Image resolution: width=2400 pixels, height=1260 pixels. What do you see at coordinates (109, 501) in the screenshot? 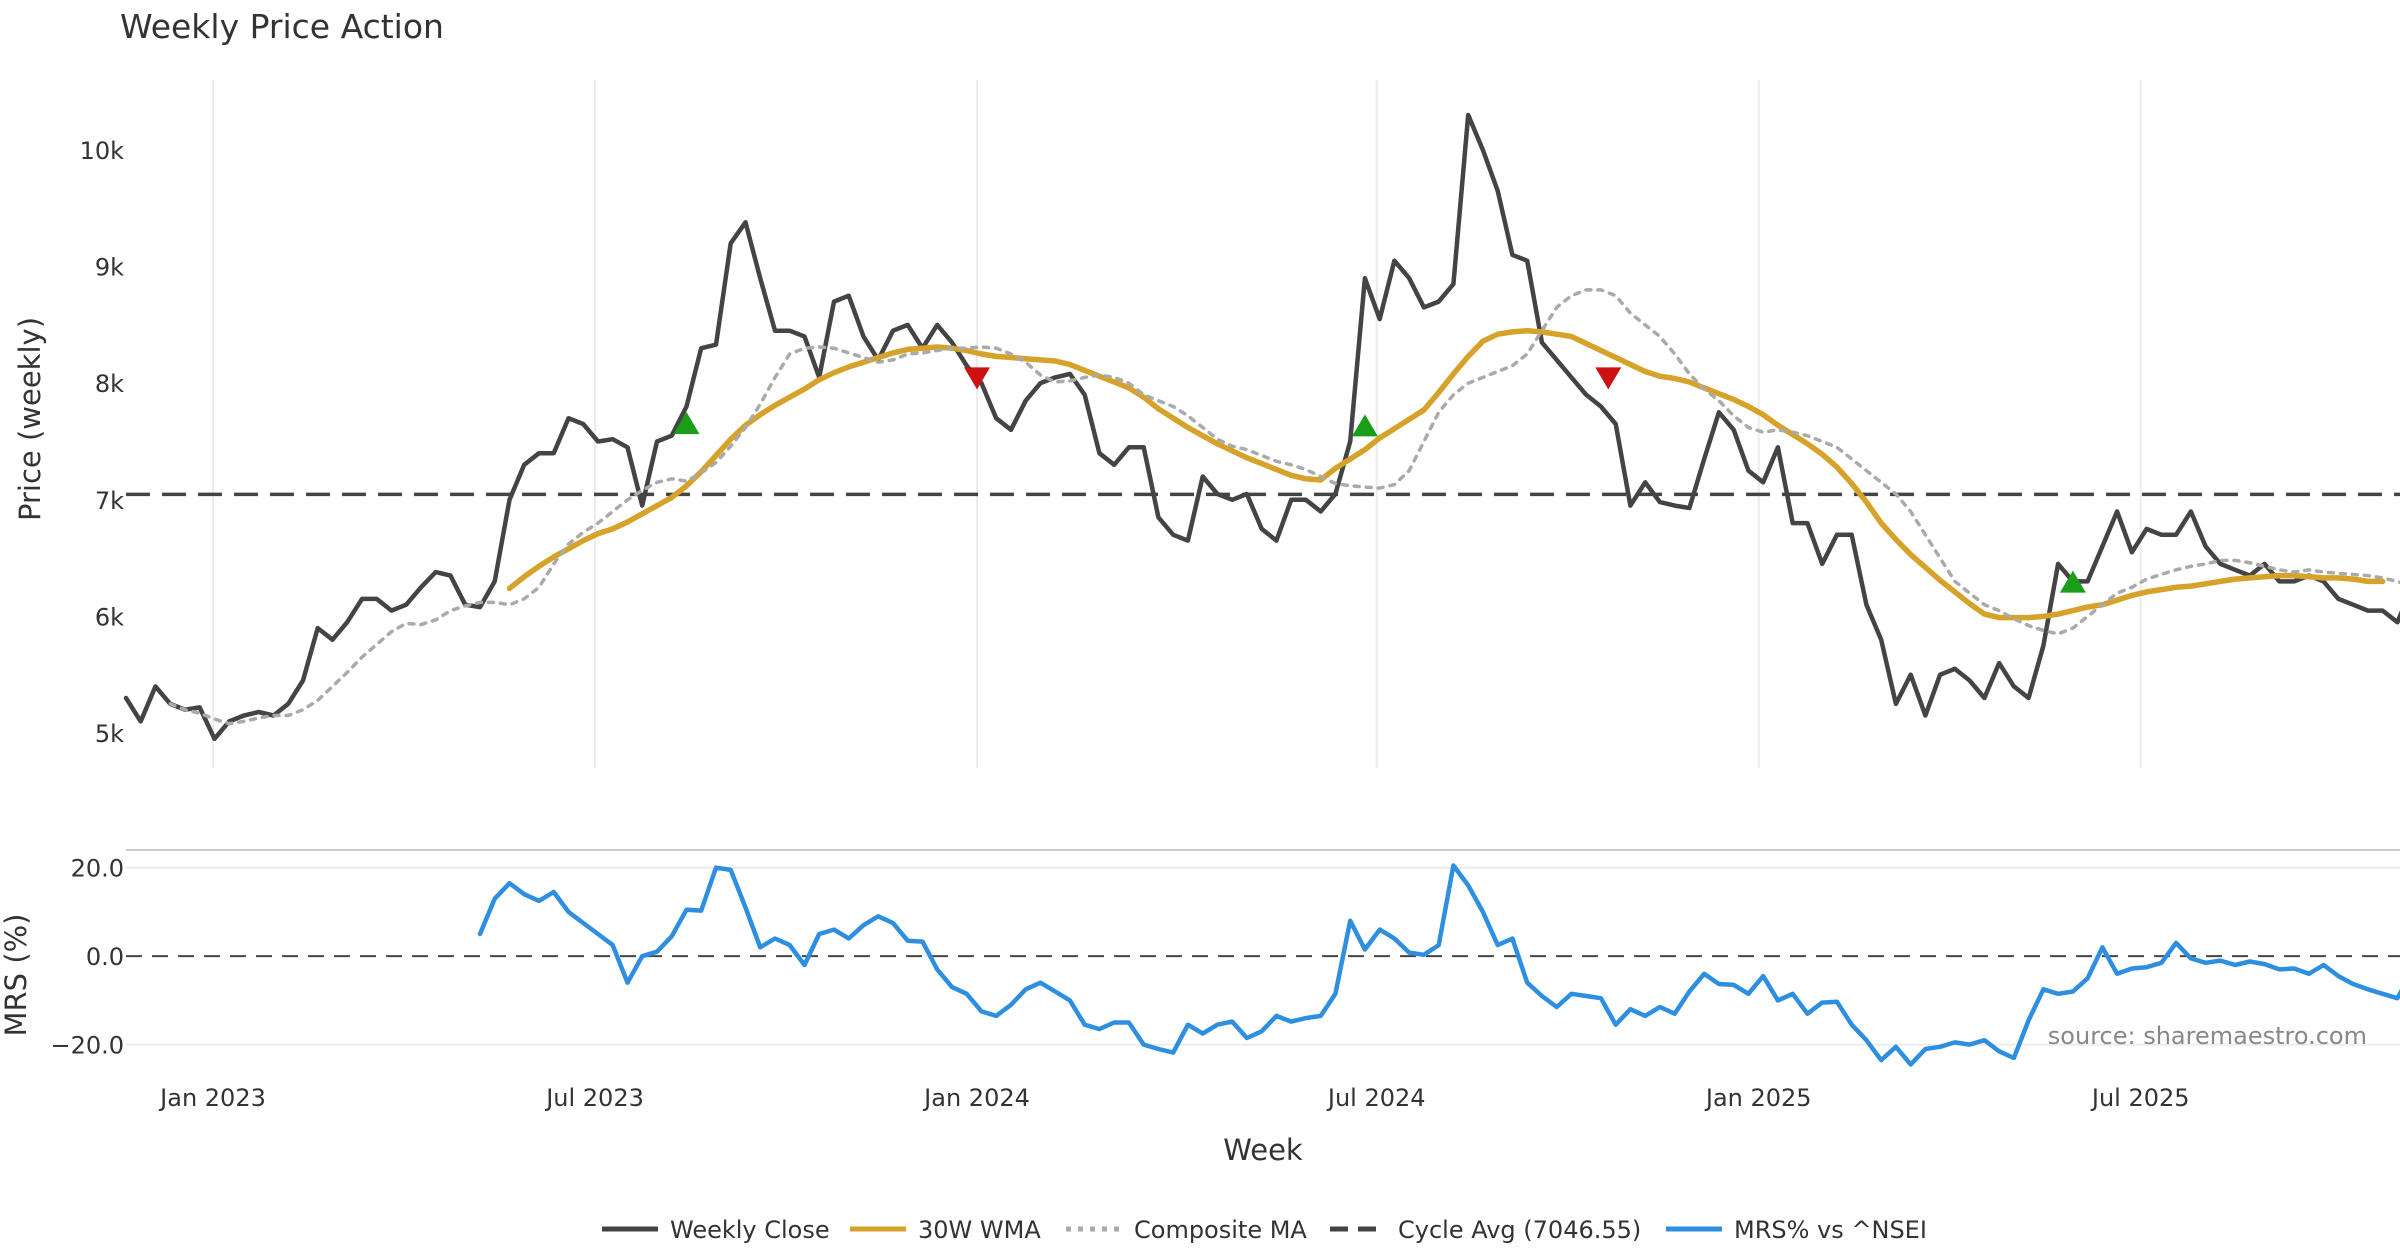
I see `price-y-tick-label: 7k` at bounding box center [109, 501].